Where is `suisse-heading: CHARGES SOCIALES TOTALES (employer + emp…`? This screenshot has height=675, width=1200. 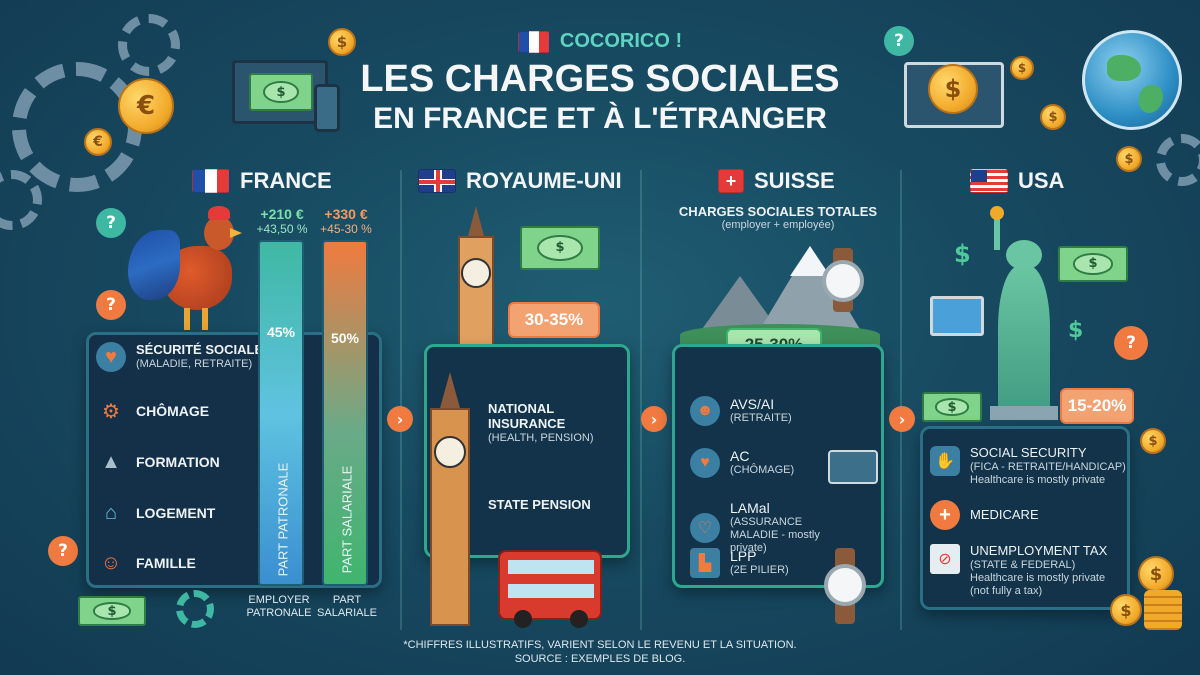
suisse-heading: CHARGES SOCIALES TOTALES (employer + emp… is located at coordinates (778, 217).